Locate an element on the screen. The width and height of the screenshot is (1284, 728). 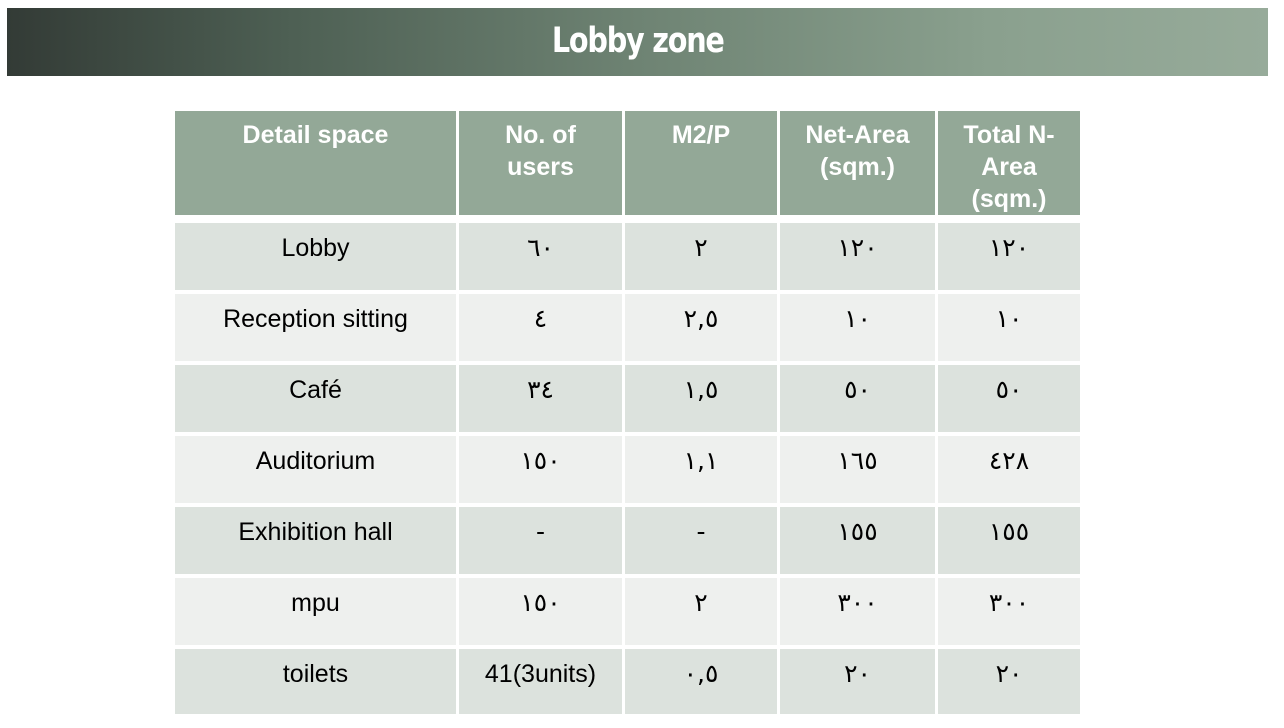
table-row: Lobby ٦٠ ٢ ١٢٠ ١٢٠ is located at coordinates (627, 258).